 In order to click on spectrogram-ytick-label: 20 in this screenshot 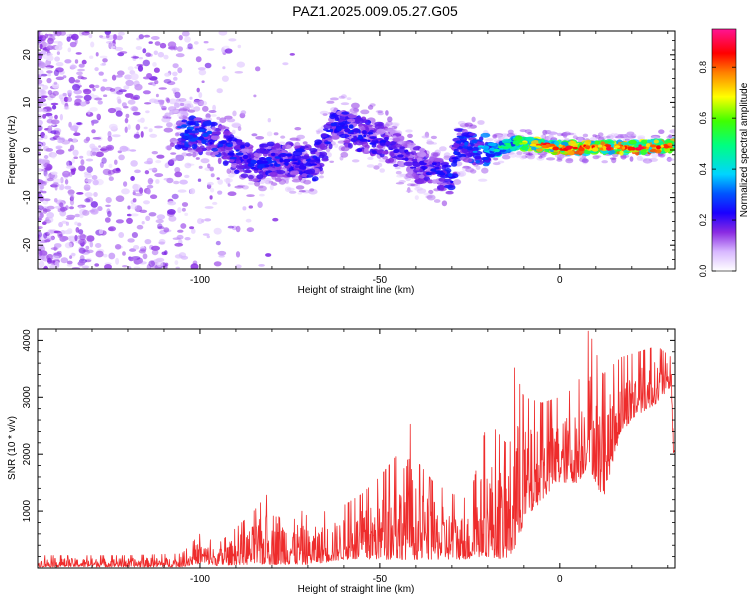, I will do `click(27, 55)`.